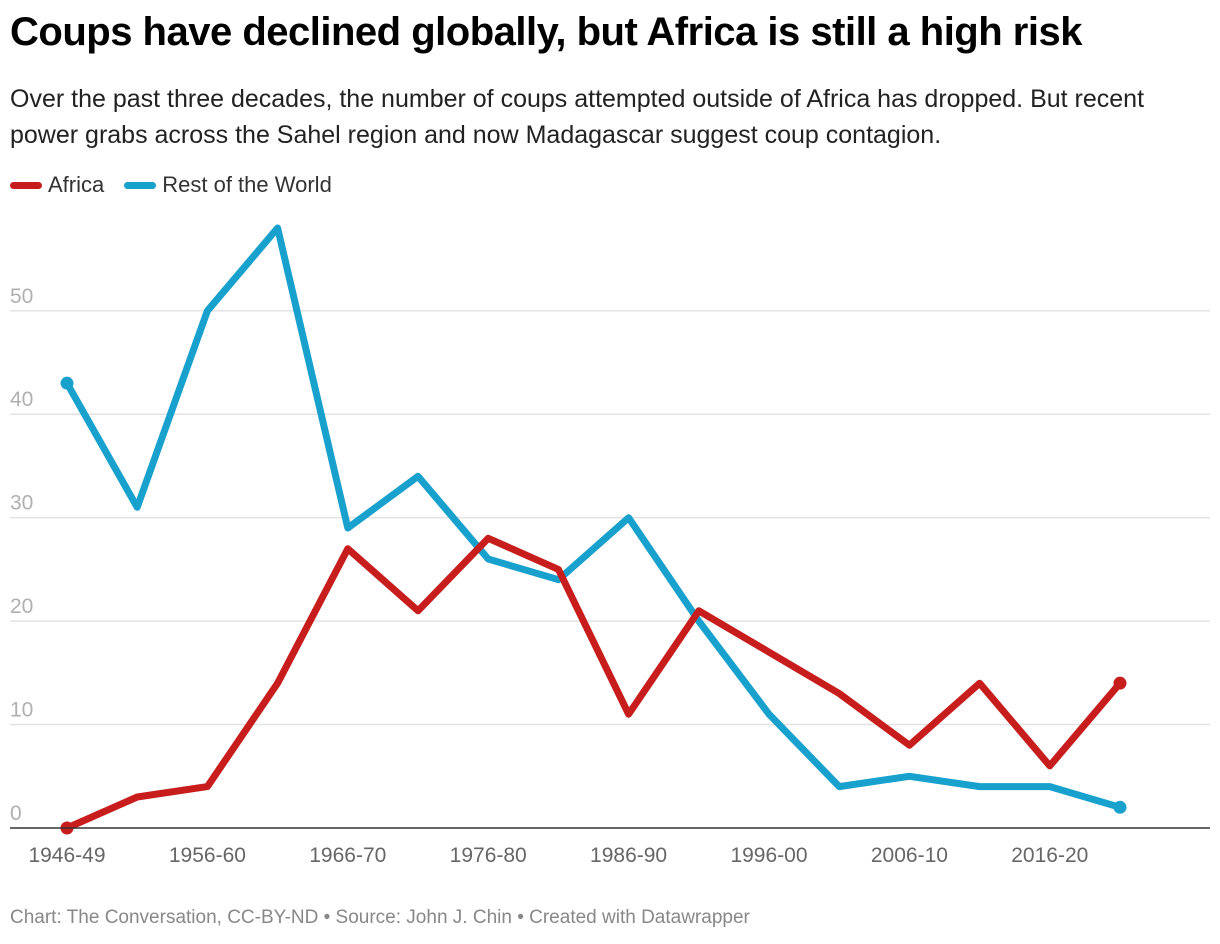 Image resolution: width=1220 pixels, height=944 pixels. I want to click on y-tick-label-50: 50, so click(21, 296).